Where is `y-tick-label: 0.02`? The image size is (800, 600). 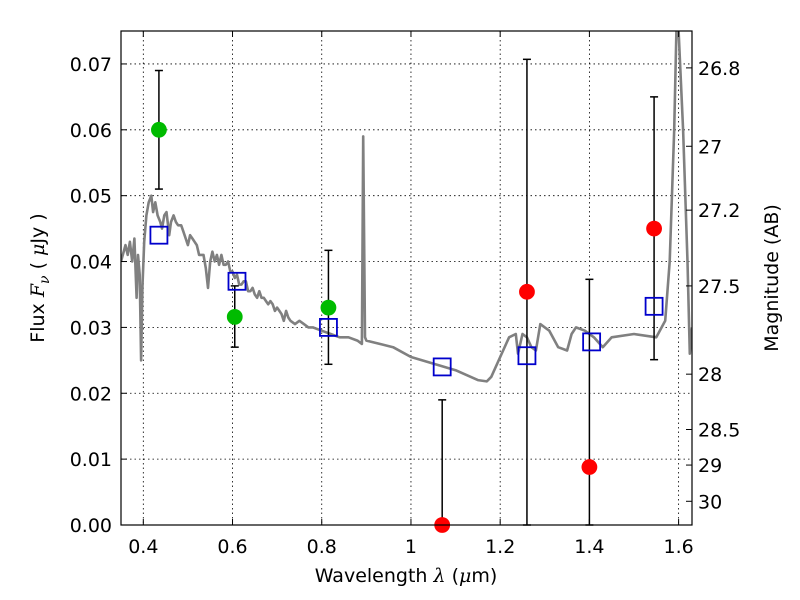
y-tick-label: 0.02 is located at coordinates (91, 394).